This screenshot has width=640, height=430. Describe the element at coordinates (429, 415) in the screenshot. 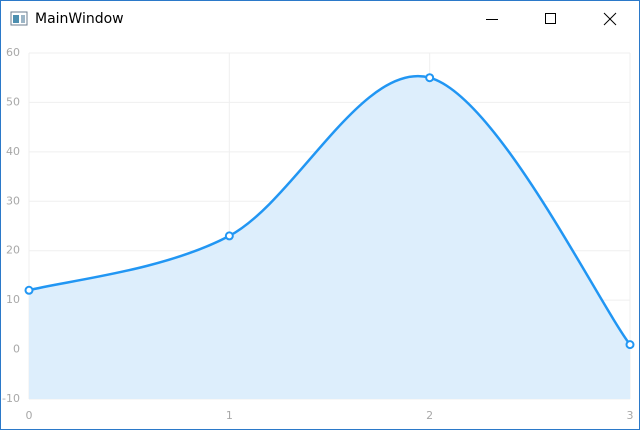

I see `x-tick-label: 2` at that location.